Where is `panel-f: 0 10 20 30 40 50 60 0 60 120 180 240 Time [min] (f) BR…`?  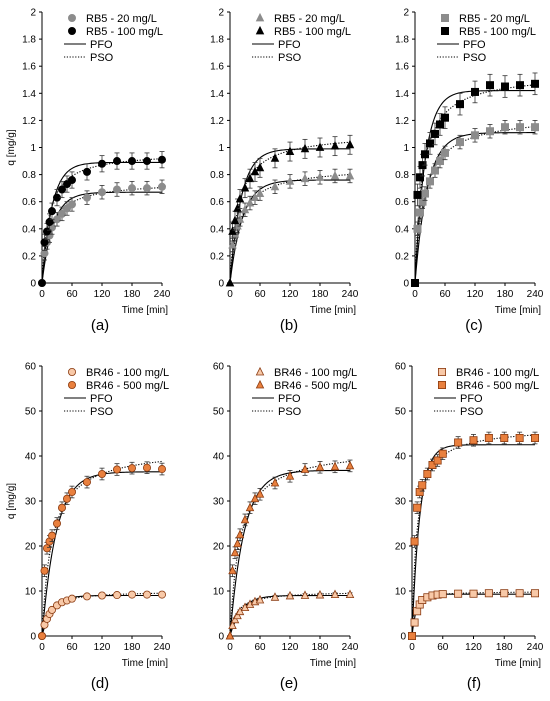
panel-f: 0 10 20 30 40 50 60 0 60 120 180 240 Time [min] (f) BR… is located at coordinates (469, 527).